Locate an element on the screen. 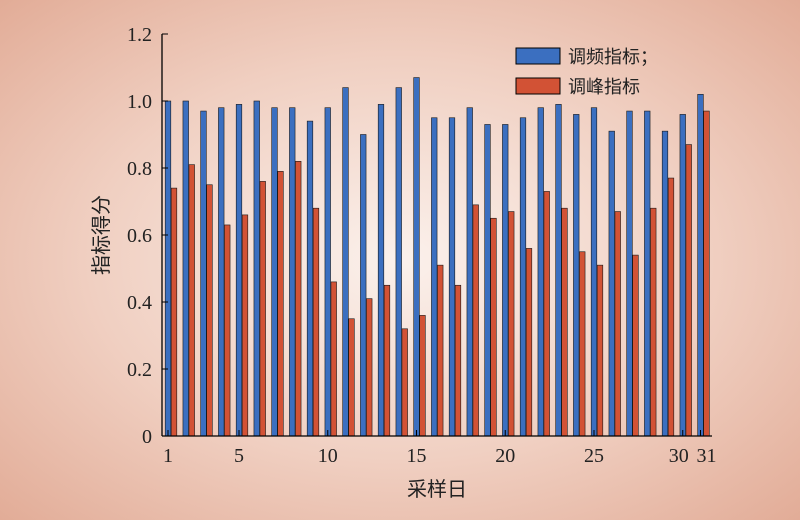  y-tick-label: 1.0 is located at coordinates (139, 102).